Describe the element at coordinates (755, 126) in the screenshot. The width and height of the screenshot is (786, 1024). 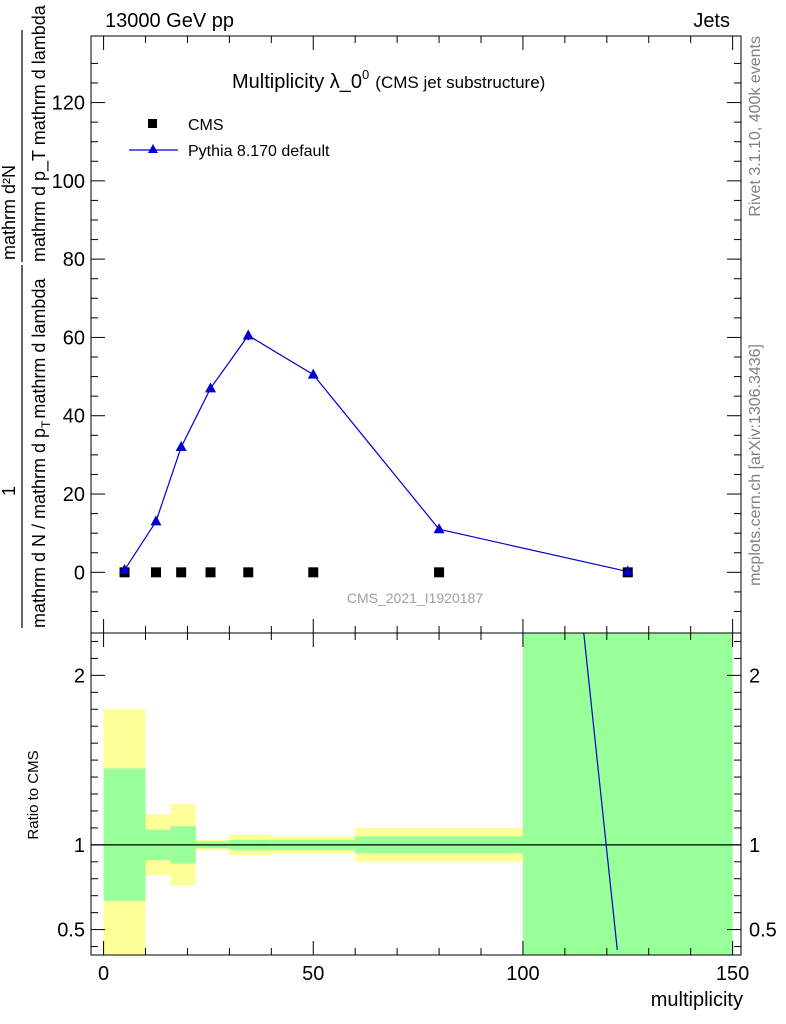
I see `rivet-label: Rivet 3.1.10, 400k events` at that location.